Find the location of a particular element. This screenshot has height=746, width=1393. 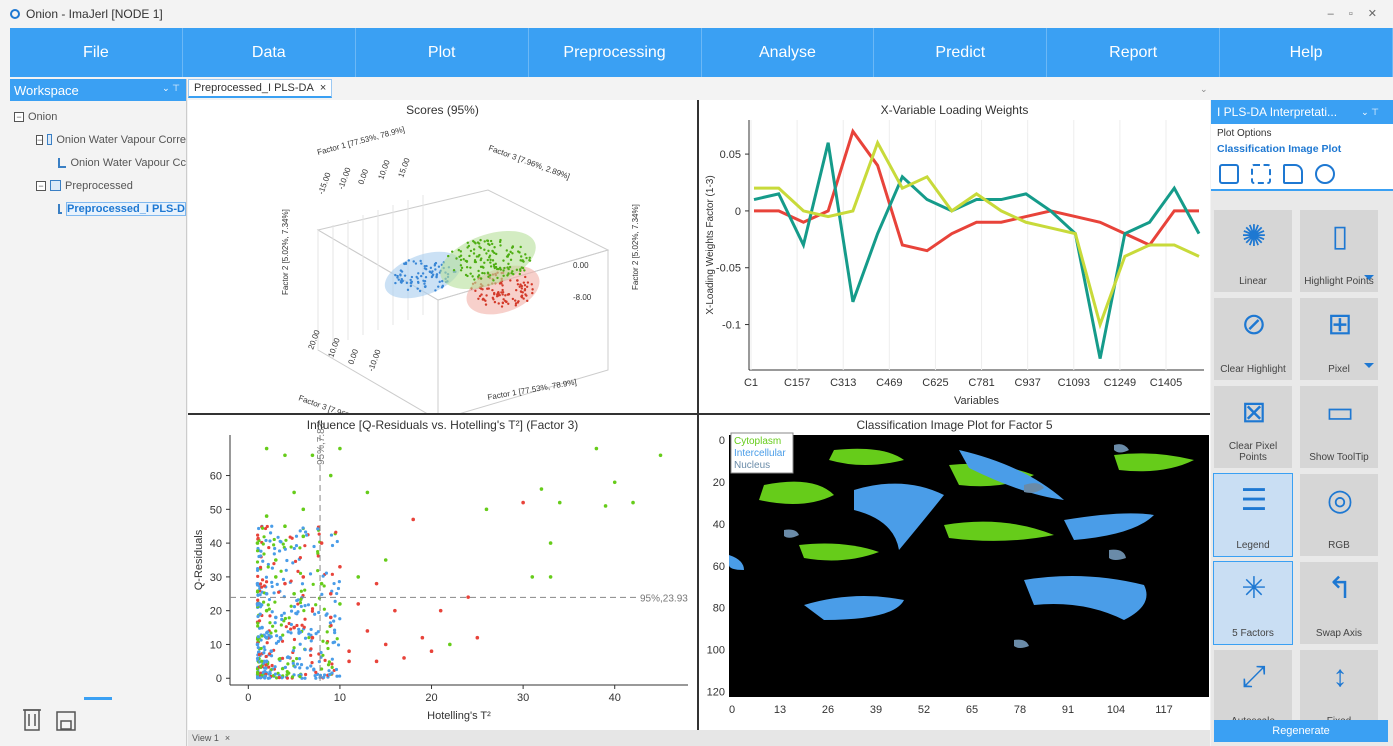

tab-view-1: View 1 is located at coordinates (205, 738).